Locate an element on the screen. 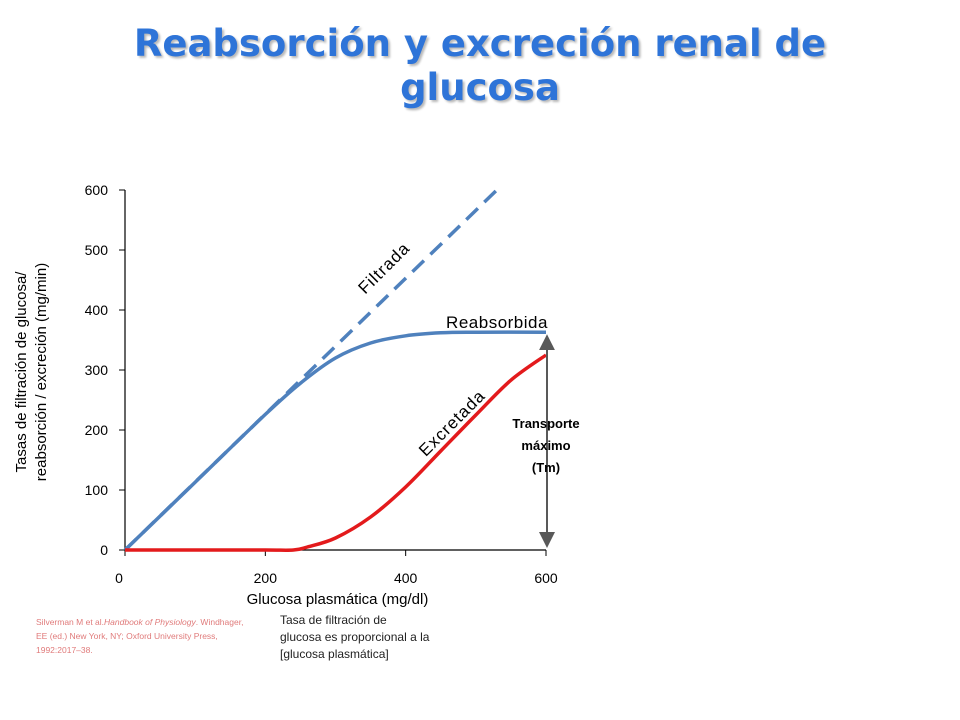  citation-book: Handbook of Physiology is located at coordinates (150, 622).